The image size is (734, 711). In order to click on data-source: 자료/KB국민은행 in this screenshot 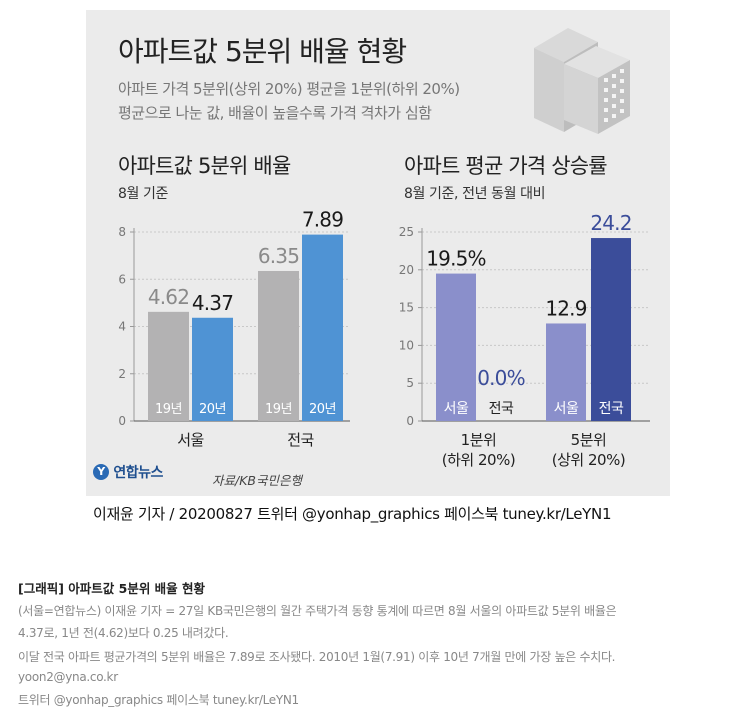, I will do `click(257, 480)`.